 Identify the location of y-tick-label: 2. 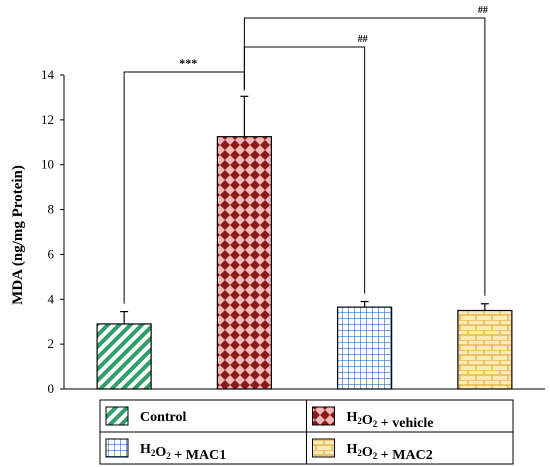
(51, 343).